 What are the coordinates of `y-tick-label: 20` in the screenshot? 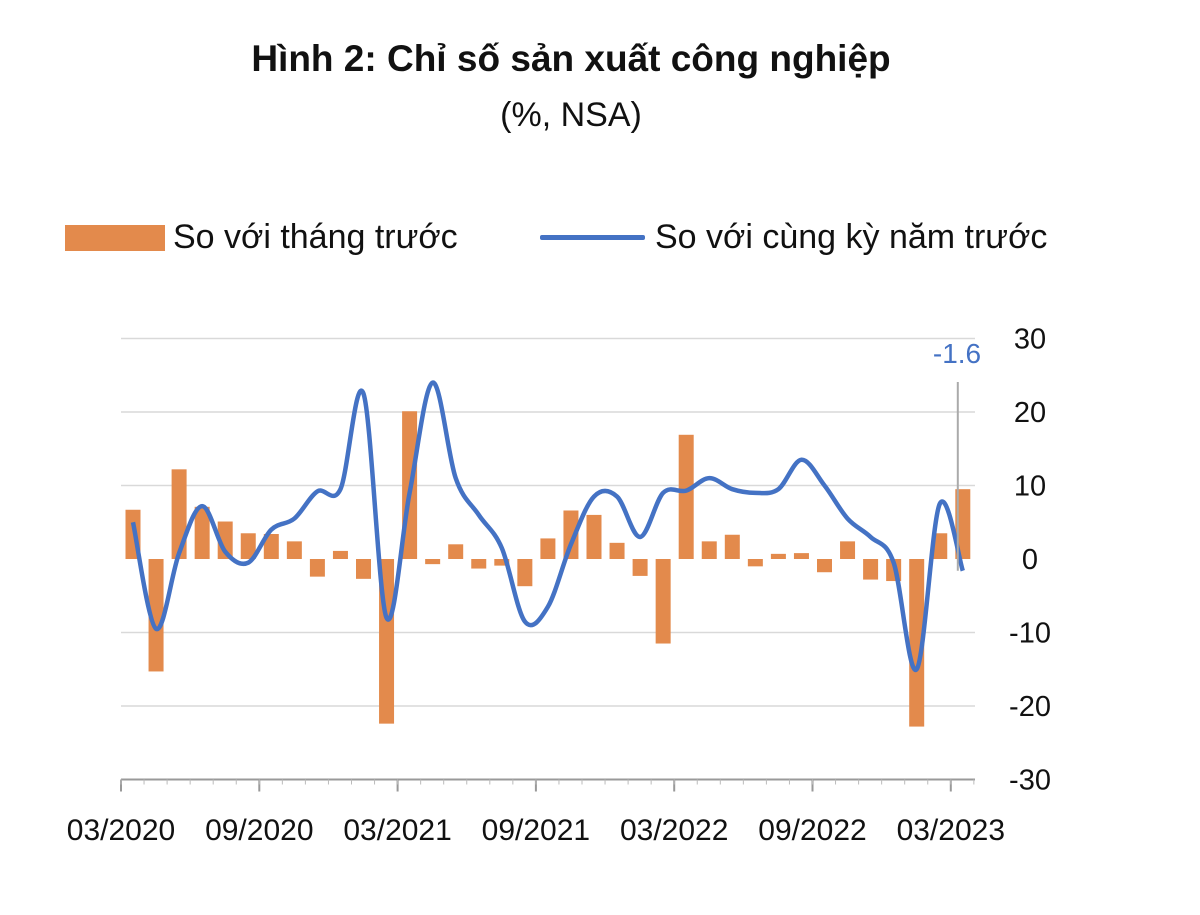 It's located at (1030, 413).